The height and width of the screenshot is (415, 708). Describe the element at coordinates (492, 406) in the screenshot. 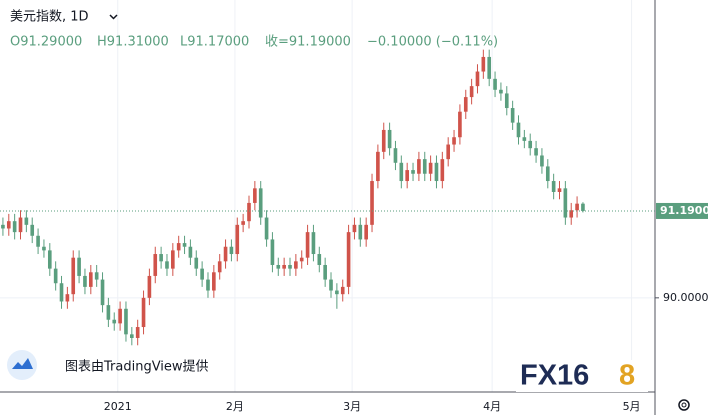

I see `x-tick-label: 4月` at that location.